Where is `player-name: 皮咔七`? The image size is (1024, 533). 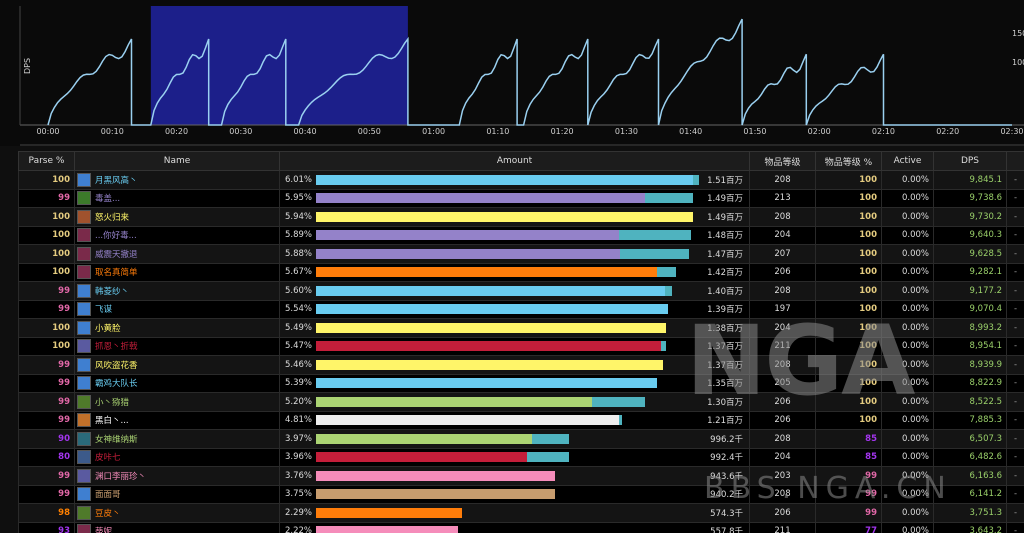 player-name: 皮咔七 is located at coordinates (108, 458).